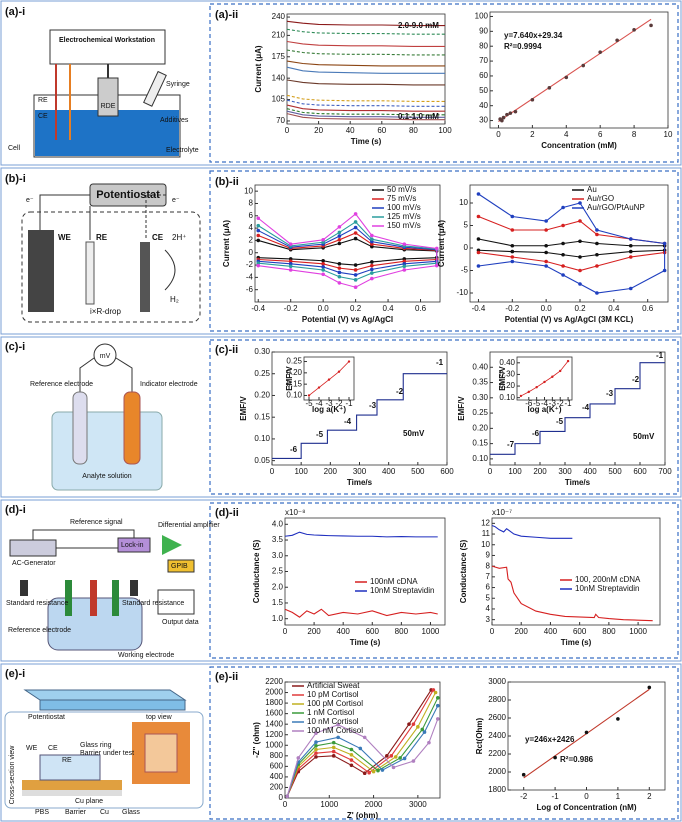  Describe the element at coordinates (497, 699) in the screenshot. I see `y-tick-label: 2800` at that location.